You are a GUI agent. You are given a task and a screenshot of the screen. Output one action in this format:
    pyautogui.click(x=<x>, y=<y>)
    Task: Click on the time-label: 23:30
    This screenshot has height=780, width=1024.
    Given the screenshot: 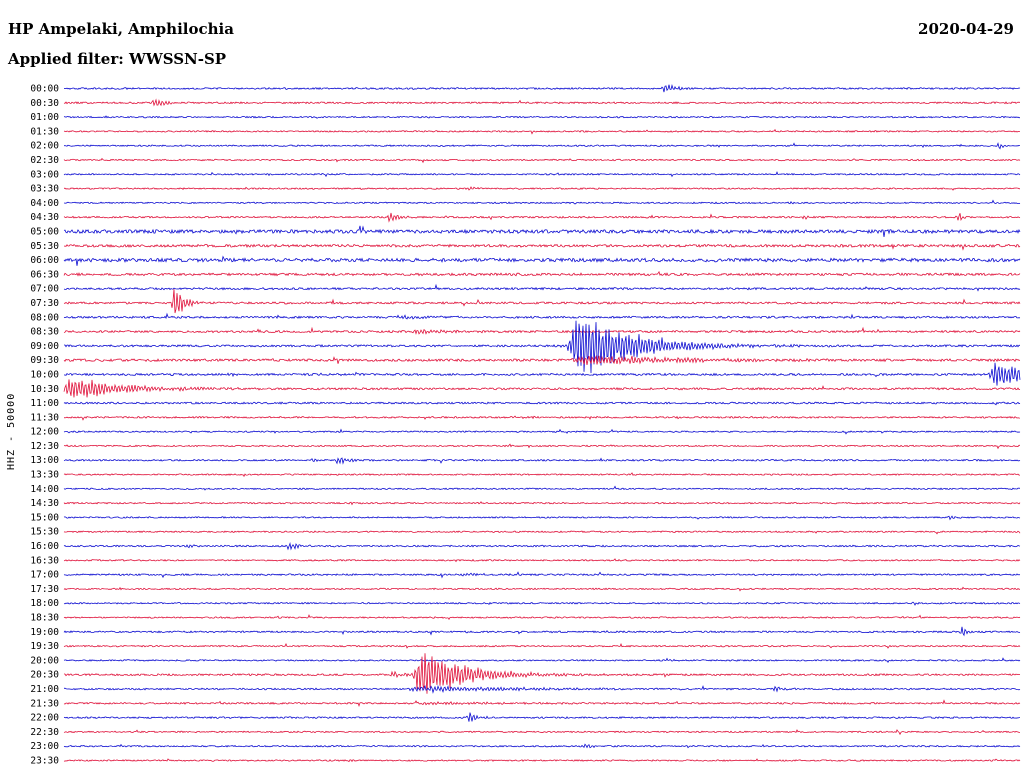 What is the action you would take?
    pyautogui.click(x=44, y=761)
    